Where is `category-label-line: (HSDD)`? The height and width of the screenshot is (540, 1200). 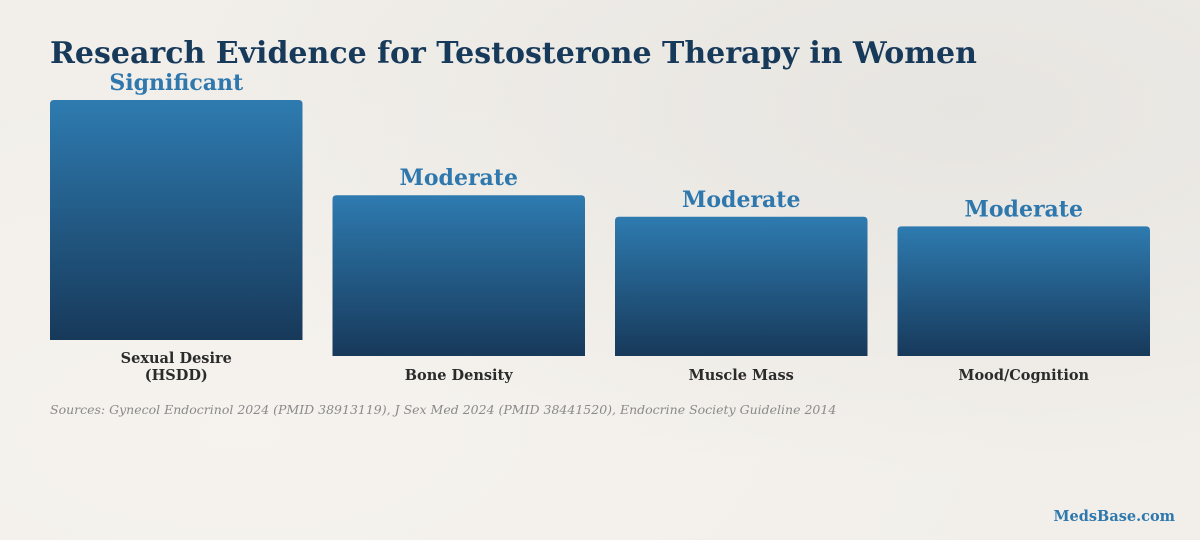
category-label-line: (HSDD) is located at coordinates (176, 375).